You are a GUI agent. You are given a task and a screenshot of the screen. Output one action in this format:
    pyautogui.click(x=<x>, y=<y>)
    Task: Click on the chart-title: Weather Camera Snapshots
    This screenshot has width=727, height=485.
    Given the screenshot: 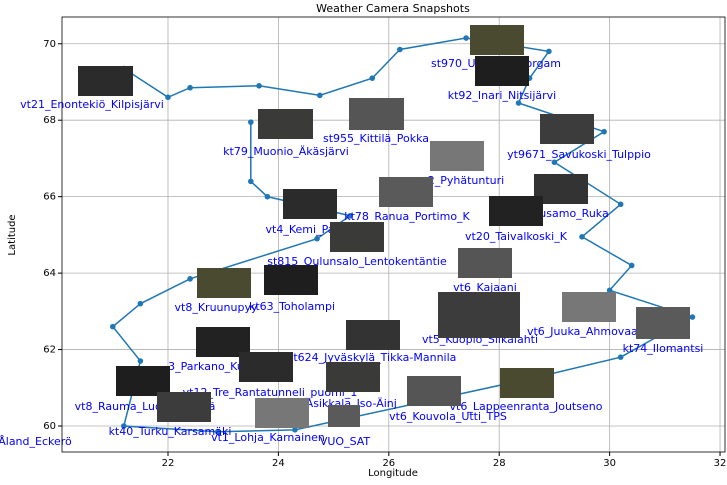 What is the action you would take?
    pyautogui.click(x=393, y=8)
    